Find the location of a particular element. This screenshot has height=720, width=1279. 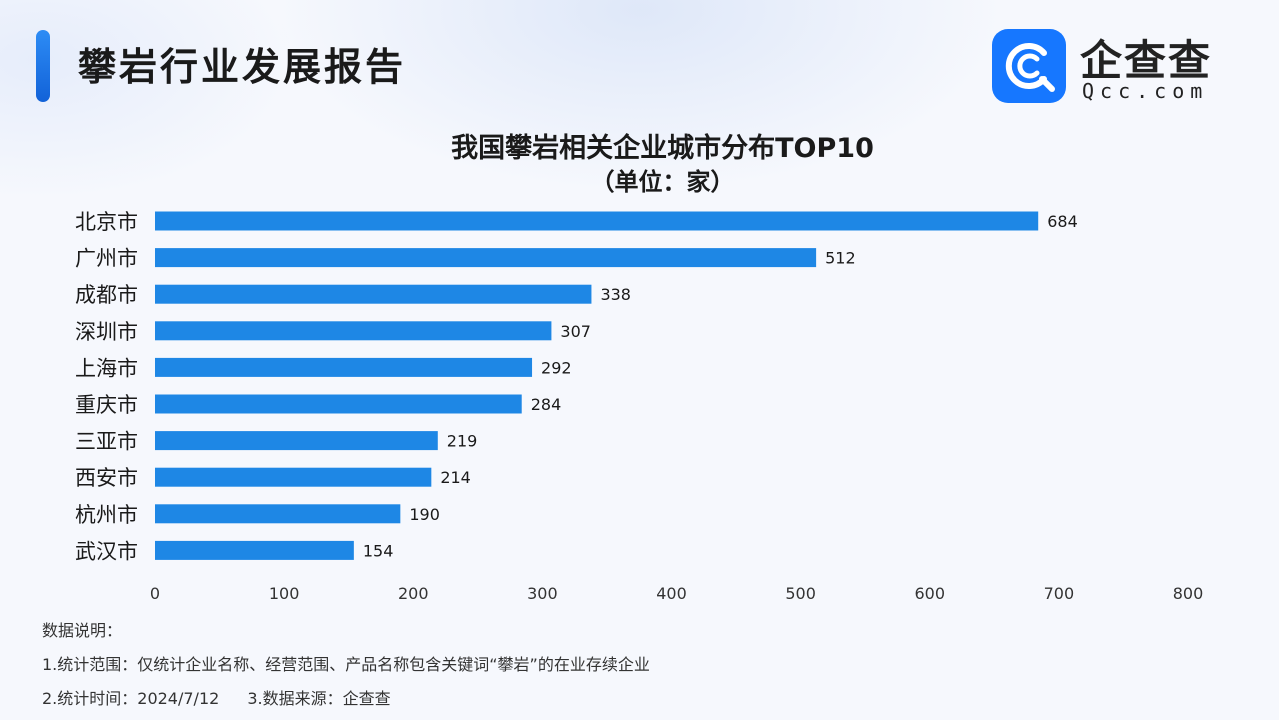

category-label: 上海市 is located at coordinates (106, 368).